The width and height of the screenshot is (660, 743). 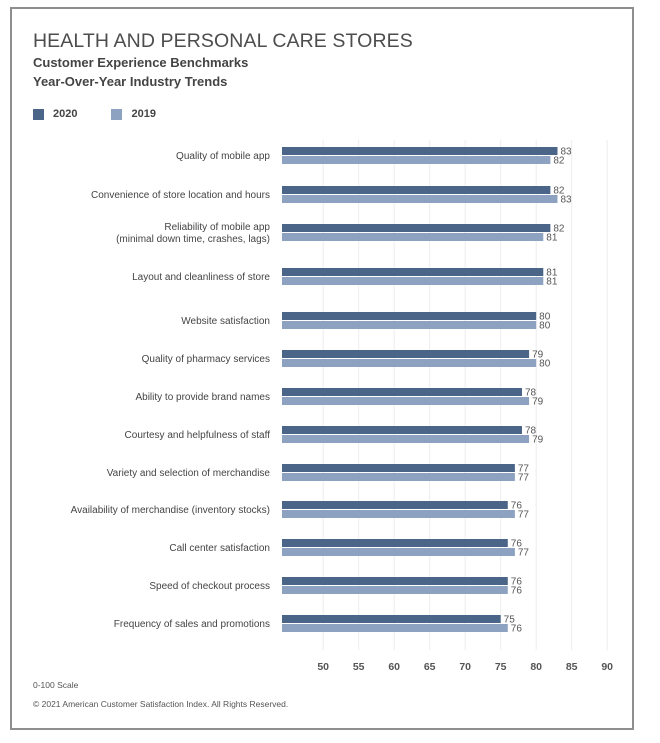 What do you see at coordinates (545, 317) in the screenshot?
I see `value-label-2020: 80` at bounding box center [545, 317].